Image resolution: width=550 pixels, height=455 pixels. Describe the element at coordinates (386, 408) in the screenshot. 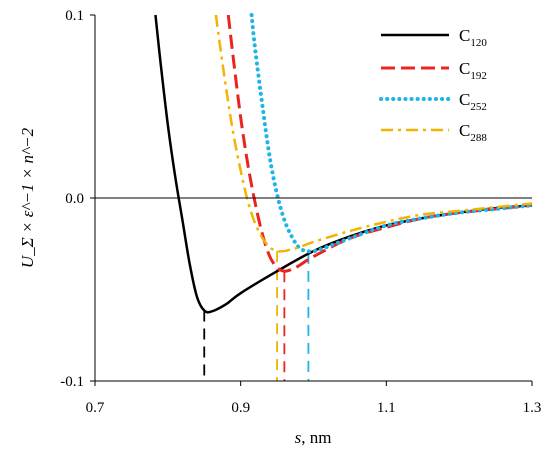

I see `x-tick-label: 1.1` at that location.